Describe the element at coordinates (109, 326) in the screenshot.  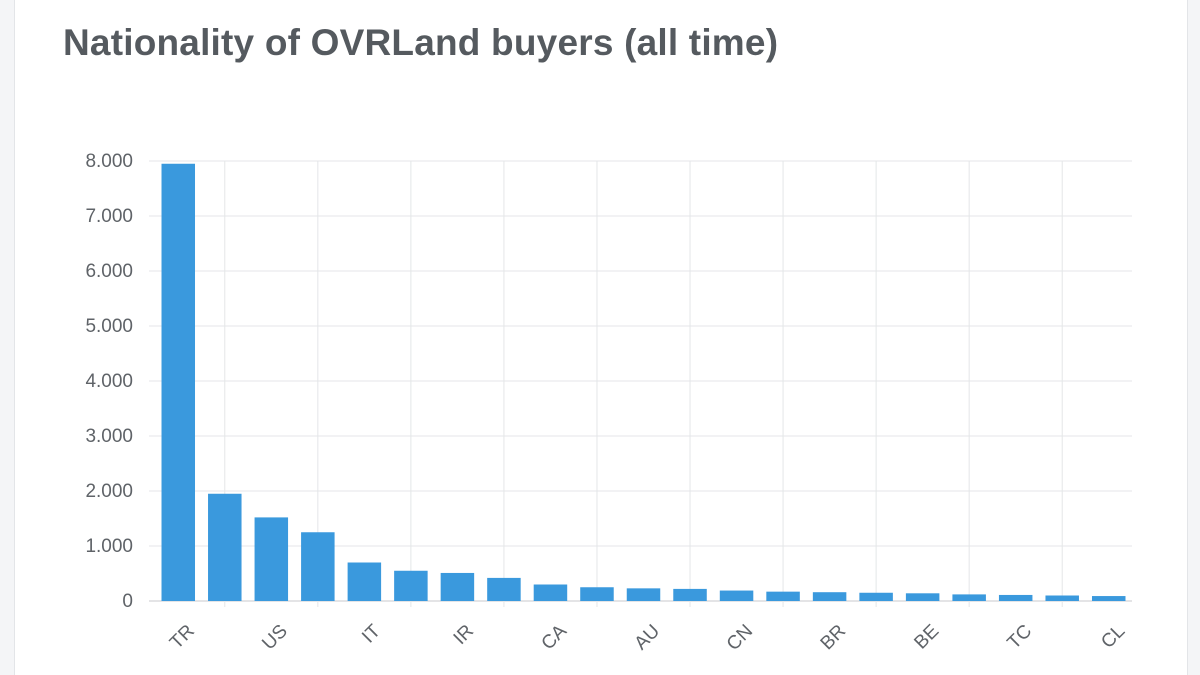
I see `y-tick-label: 5.000` at that location.